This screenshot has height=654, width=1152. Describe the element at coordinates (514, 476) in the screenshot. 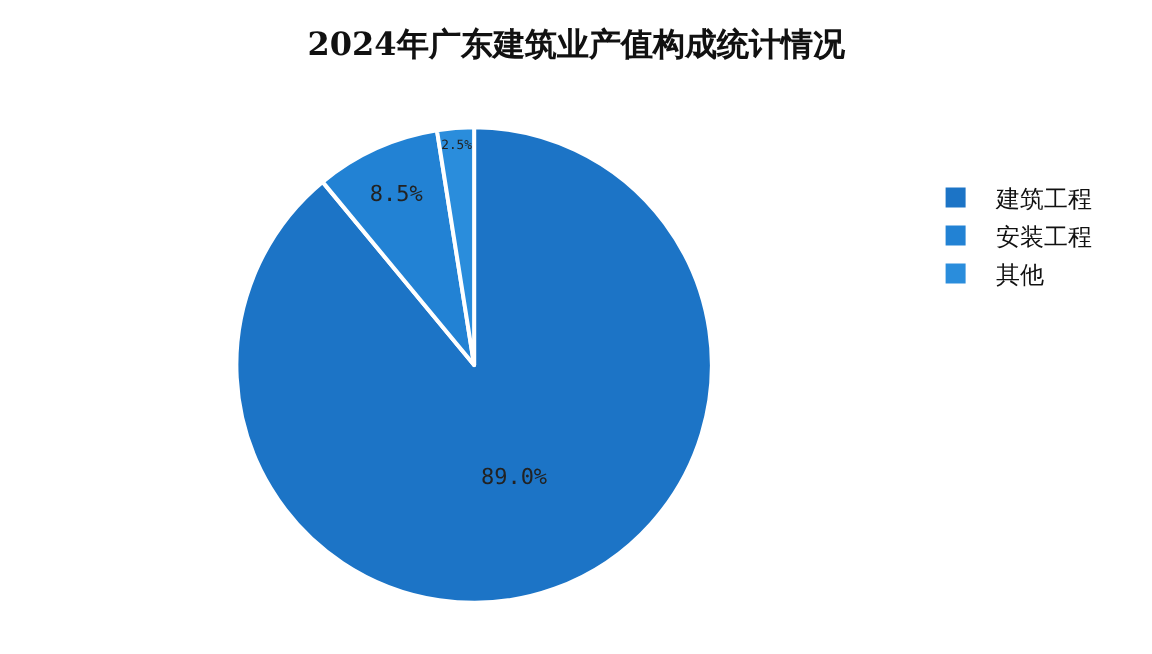

I see `data-label: 89.0%` at that location.